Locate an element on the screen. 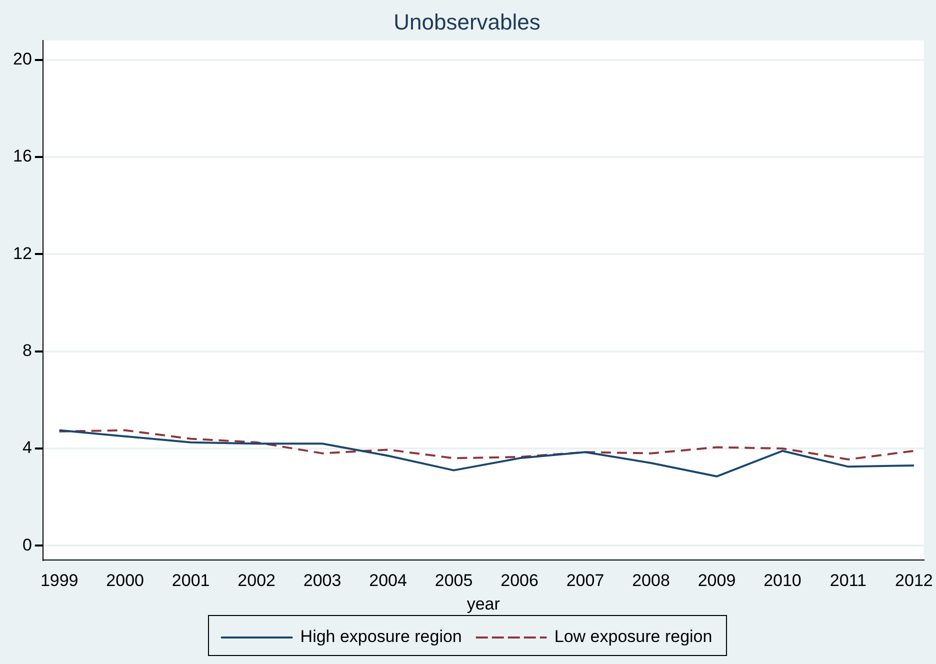 The width and height of the screenshot is (936, 664). x-tick-label: 2003 is located at coordinates (322, 580).